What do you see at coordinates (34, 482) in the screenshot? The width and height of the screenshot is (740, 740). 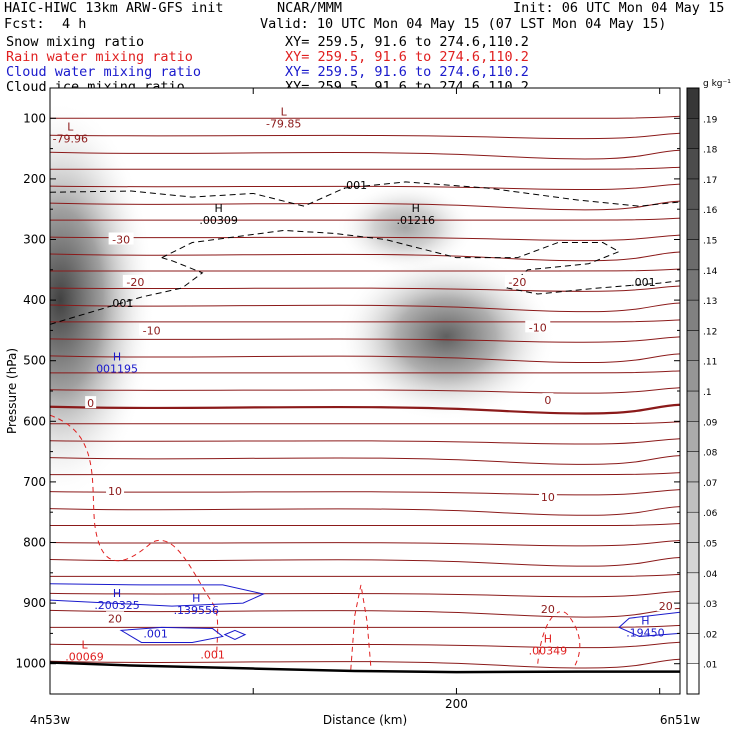 I see `y-tick-label: 700` at bounding box center [34, 482].